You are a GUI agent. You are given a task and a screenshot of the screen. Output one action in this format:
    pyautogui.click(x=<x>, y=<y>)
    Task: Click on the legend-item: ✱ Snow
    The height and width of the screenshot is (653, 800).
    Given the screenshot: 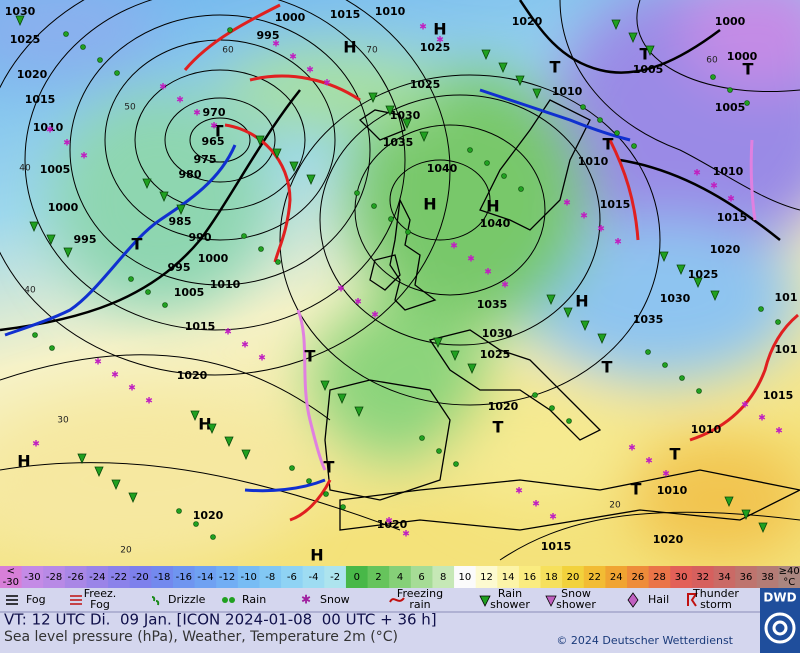 What is the action you would take?
    pyautogui.click(x=325, y=600)
    